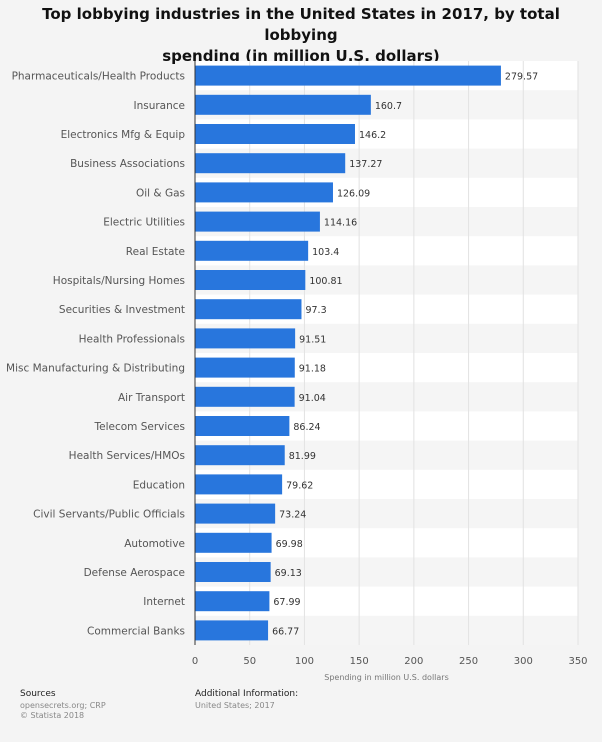  What do you see at coordinates (301, 56) in the screenshot?
I see `chart-title-line-2: spending (in million U.S. dollars)` at bounding box center [301, 56].